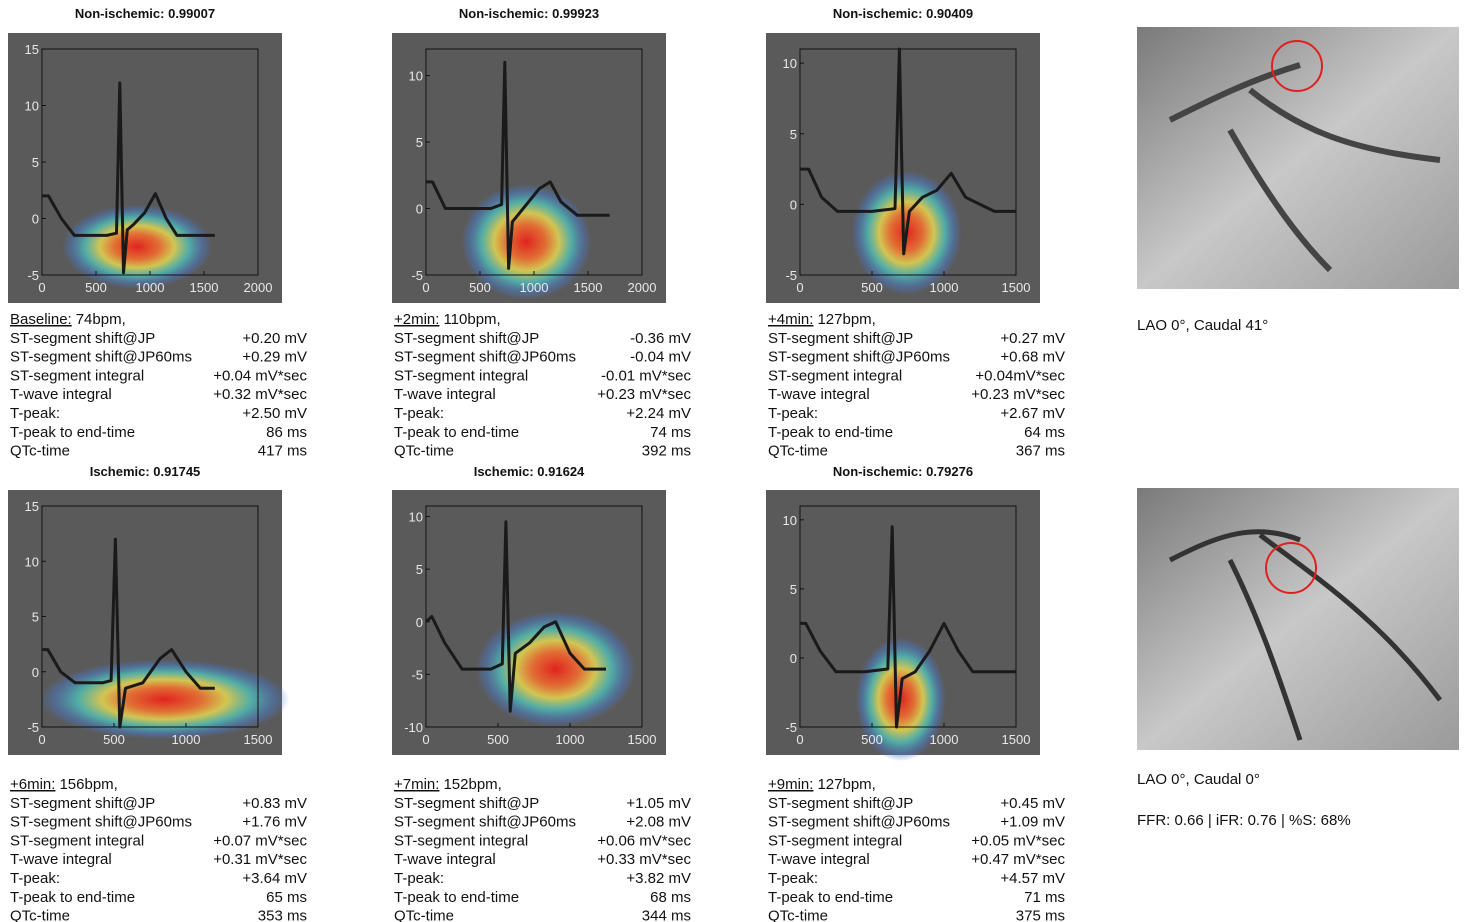 This screenshot has width=1467, height=922. Describe the element at coordinates (642, 287) in the screenshot. I see `x-tick-label: 2000` at that location.